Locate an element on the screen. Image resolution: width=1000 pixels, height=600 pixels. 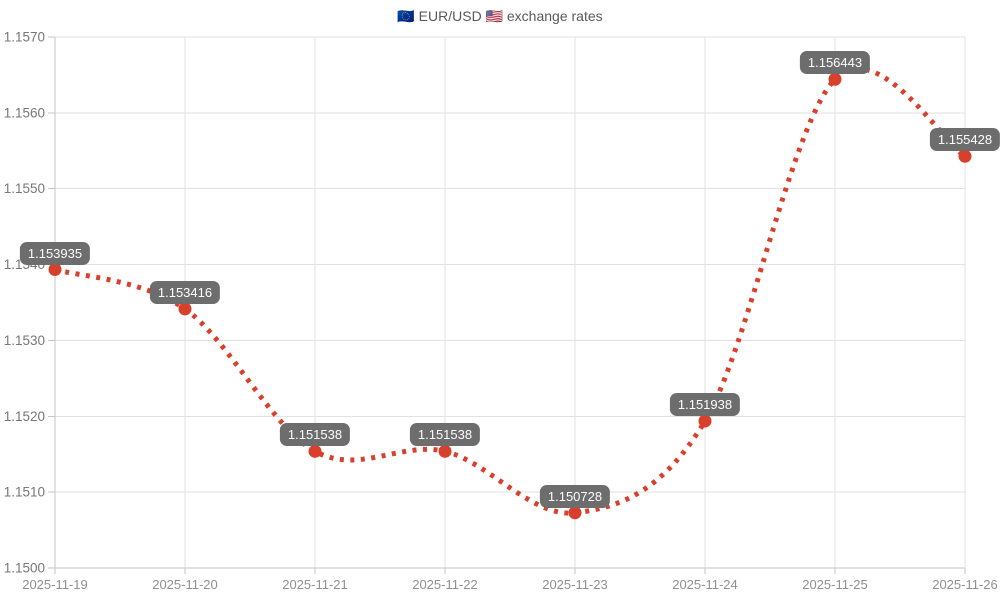
y-tick-label: 1.1530 is located at coordinates (24, 340).